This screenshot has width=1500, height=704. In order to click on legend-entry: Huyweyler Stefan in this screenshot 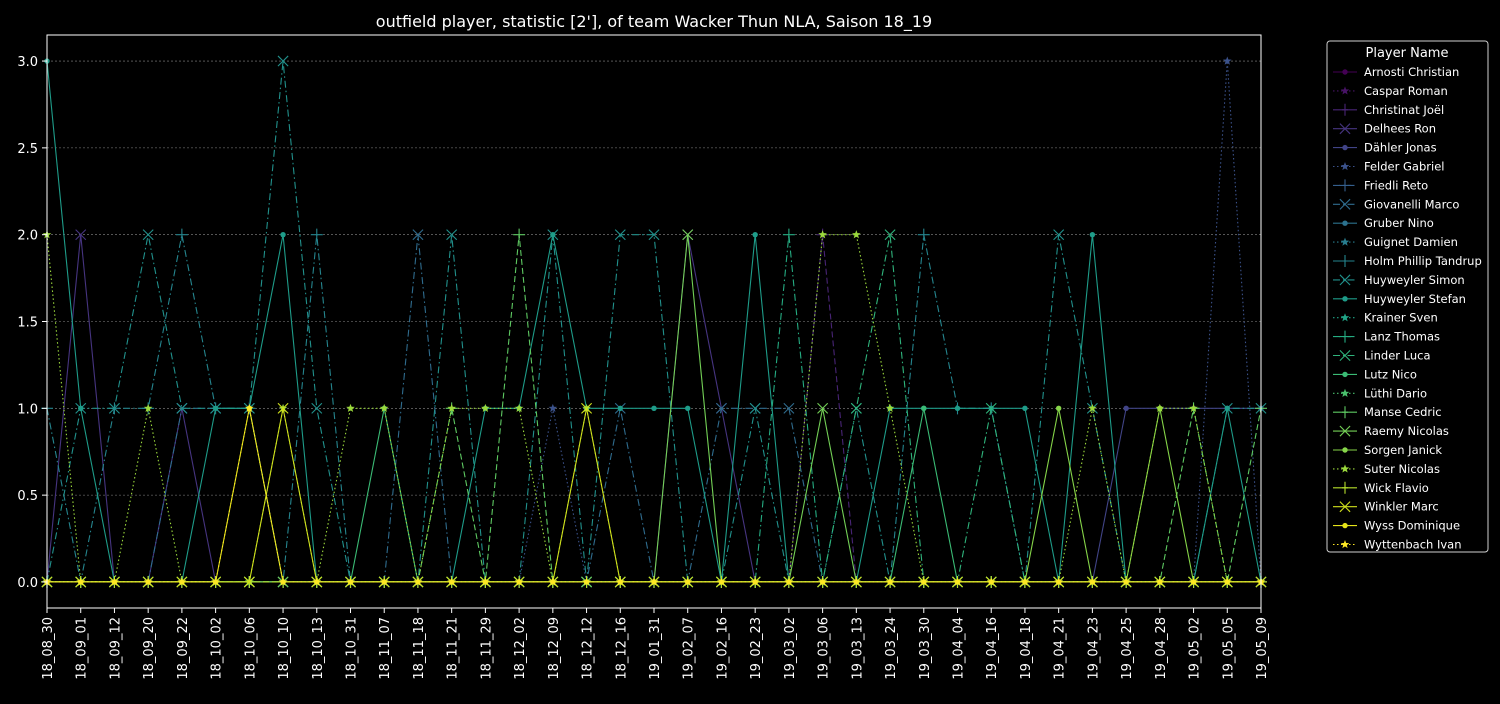, I will do `click(1399, 299)`.